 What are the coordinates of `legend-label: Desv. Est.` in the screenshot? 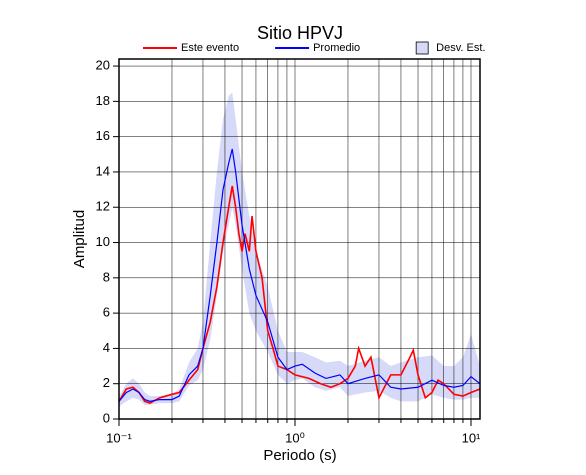 It's located at (460, 48).